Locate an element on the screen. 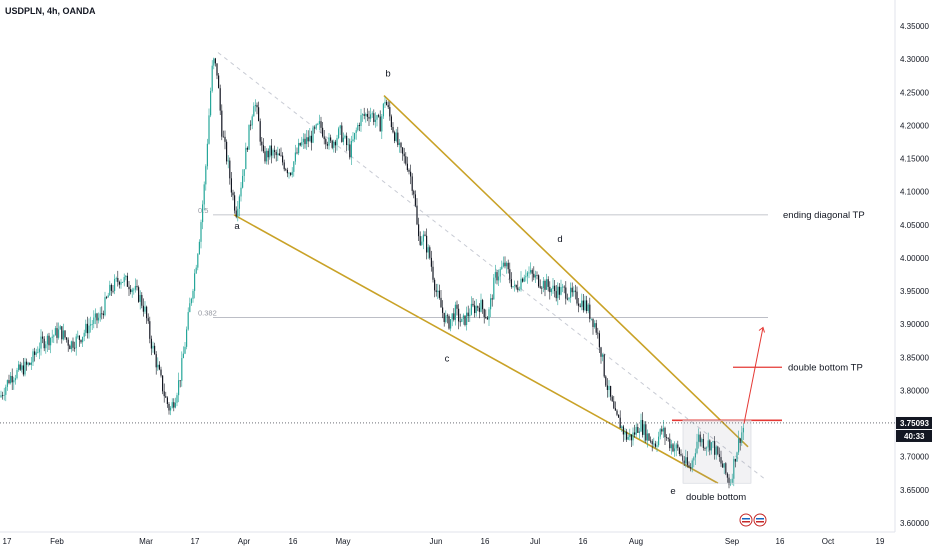 Image resolution: width=932 pixels, height=550 pixels. events-flag-icon is located at coordinates (753, 520).